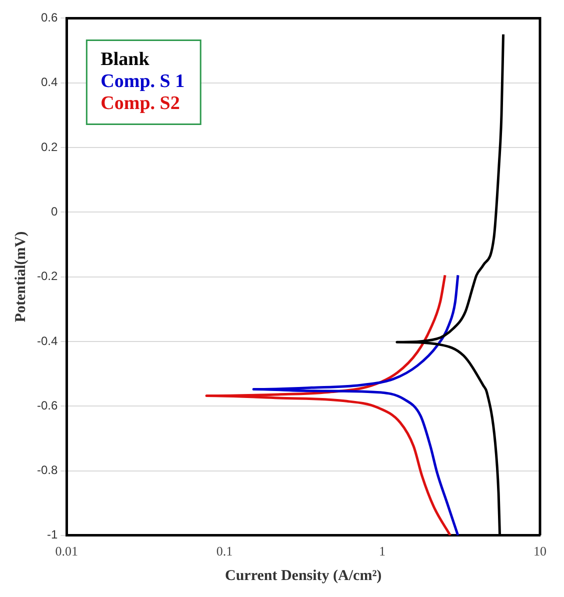 The width and height of the screenshot is (564, 597). Describe the element at coordinates (224, 551) in the screenshot. I see `x-tick-label: 0.1` at that location.